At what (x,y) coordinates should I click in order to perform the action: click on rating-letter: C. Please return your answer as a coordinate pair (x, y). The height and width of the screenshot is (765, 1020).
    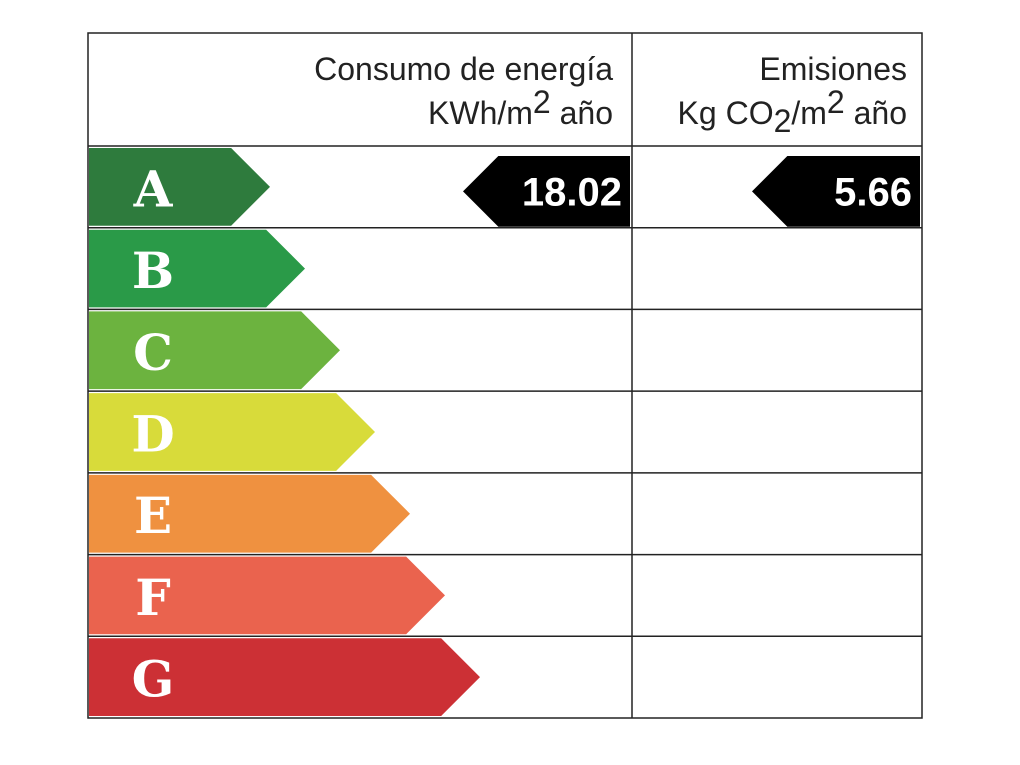
    Looking at the image, I should click on (153, 352).